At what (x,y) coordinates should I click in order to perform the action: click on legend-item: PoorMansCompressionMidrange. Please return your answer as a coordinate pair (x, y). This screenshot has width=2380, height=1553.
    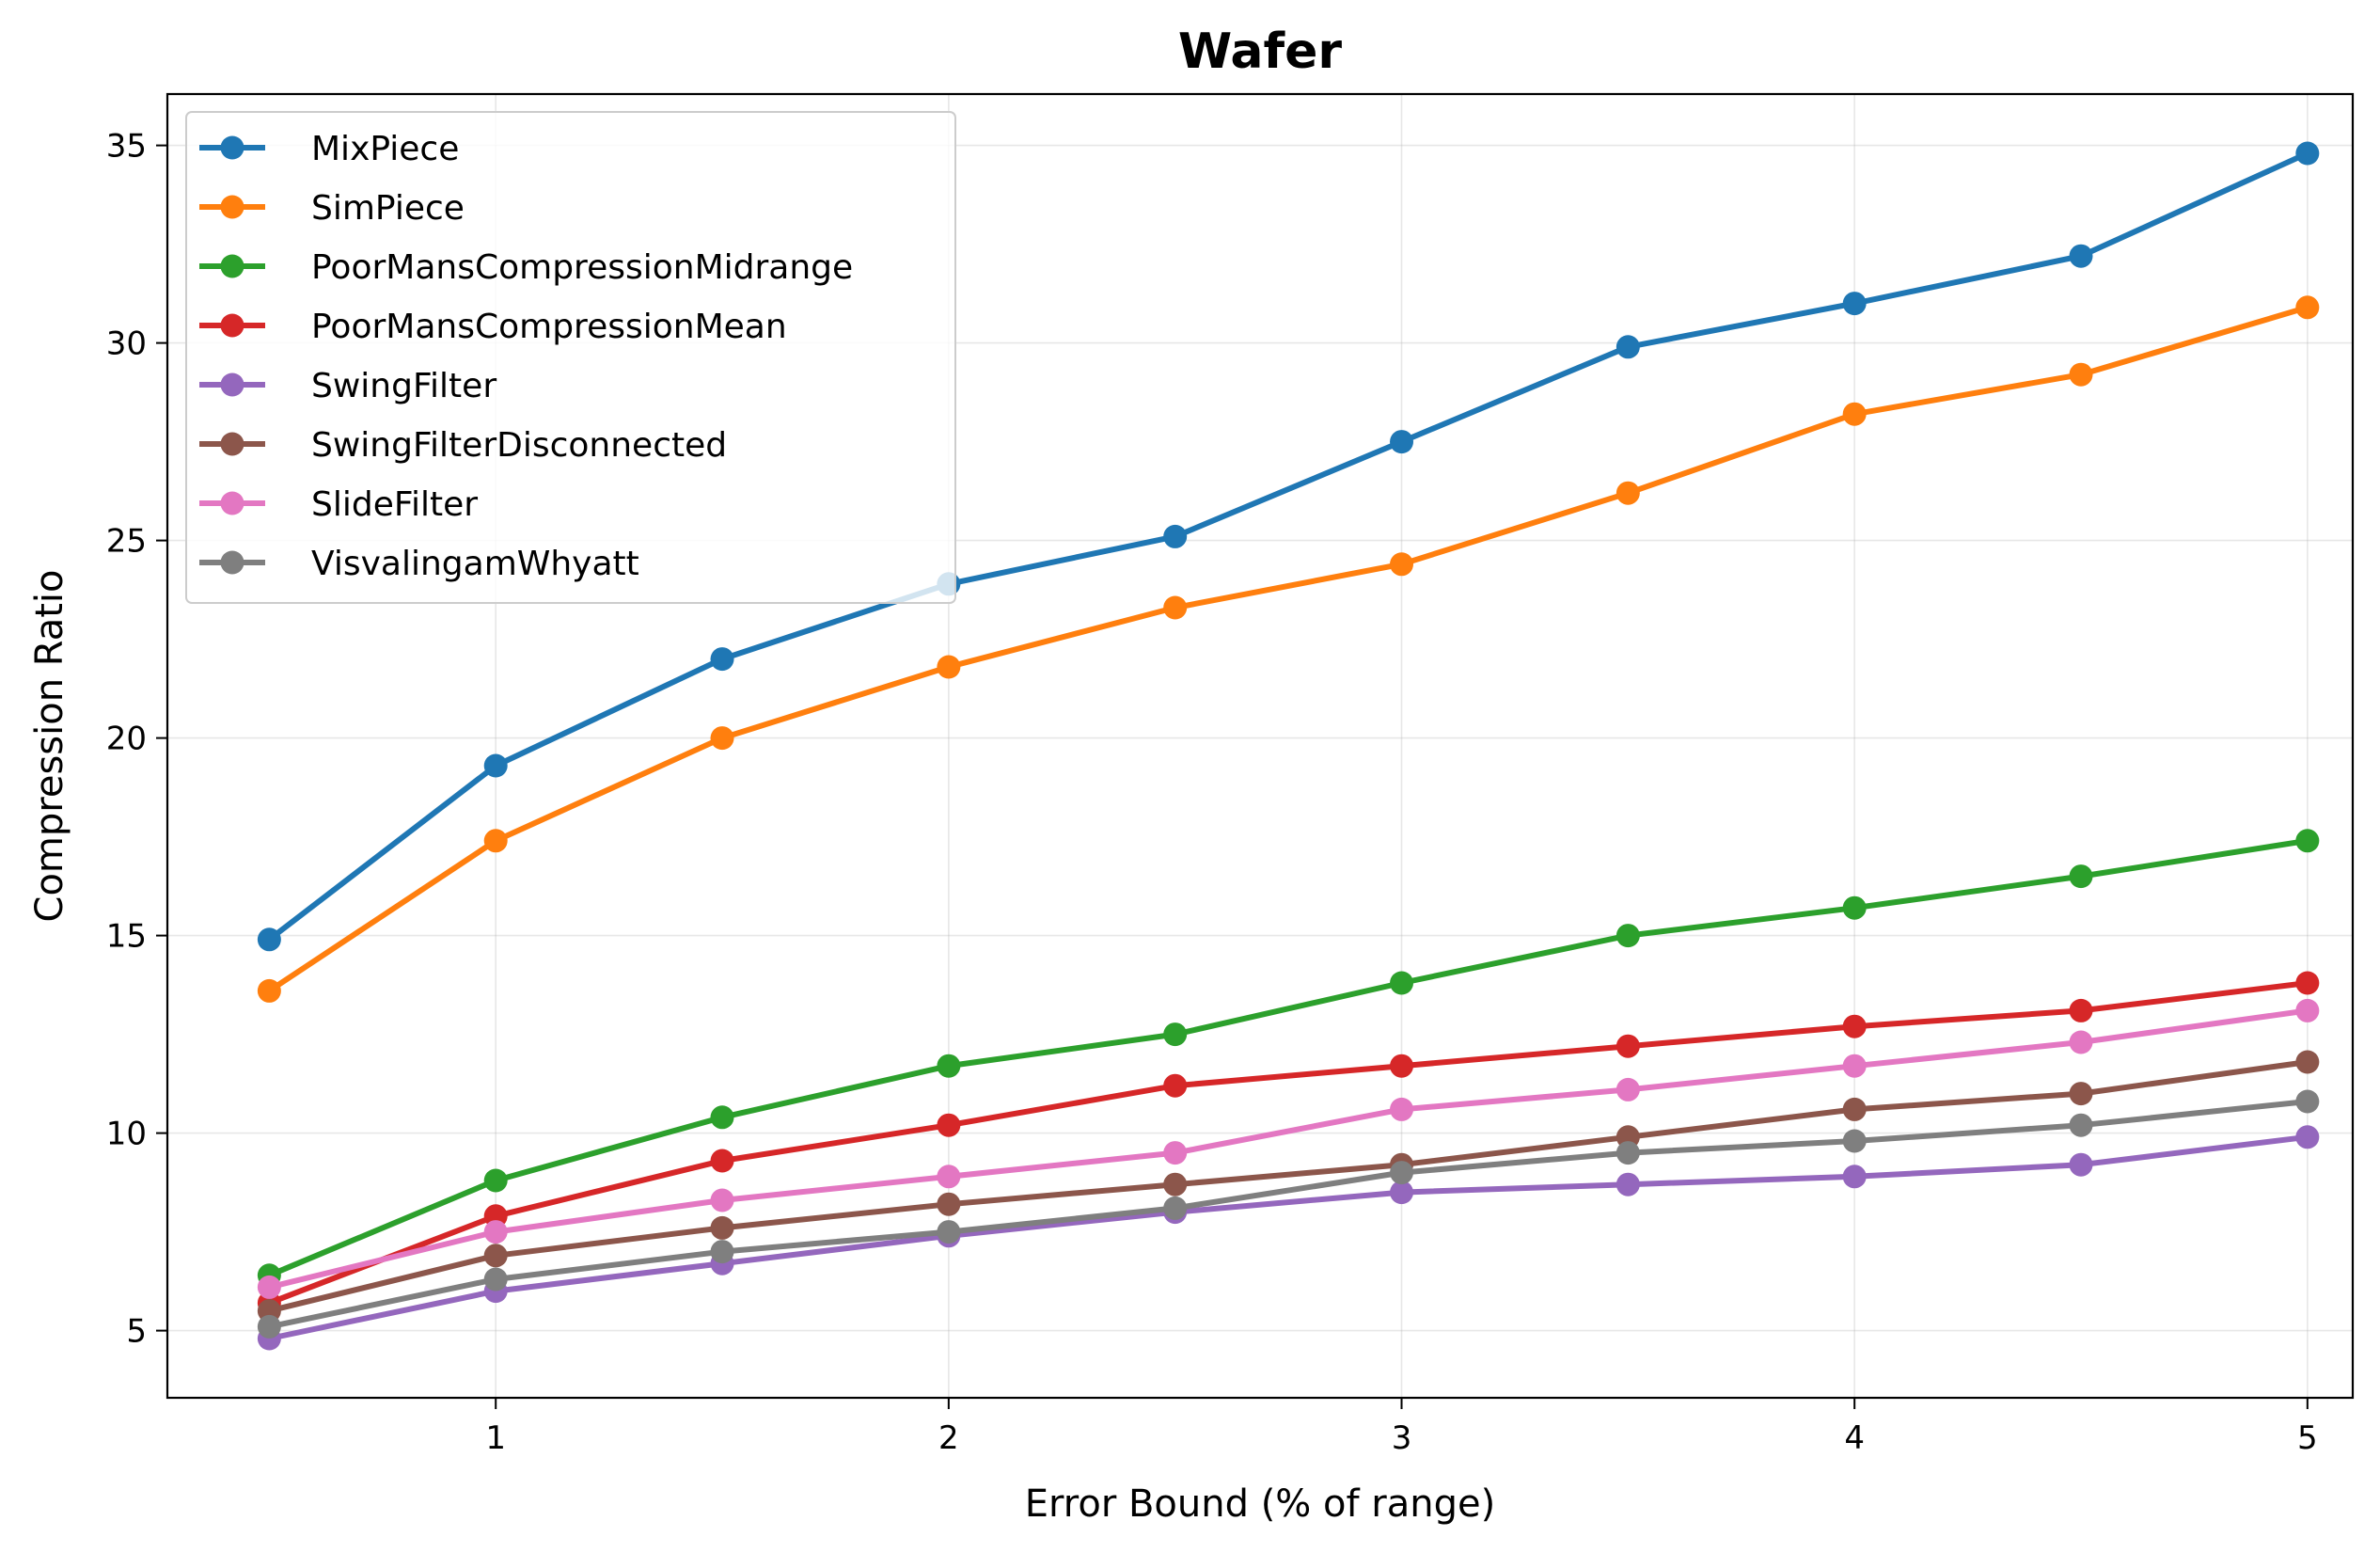
    Looking at the image, I should click on (526, 267).